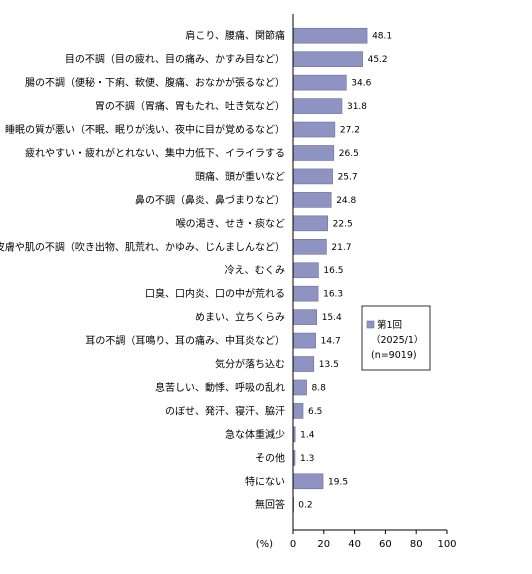 The width and height of the screenshot is (532, 574). What do you see at coordinates (319, 388) in the screenshot?
I see `value-label: 8.8` at bounding box center [319, 388].